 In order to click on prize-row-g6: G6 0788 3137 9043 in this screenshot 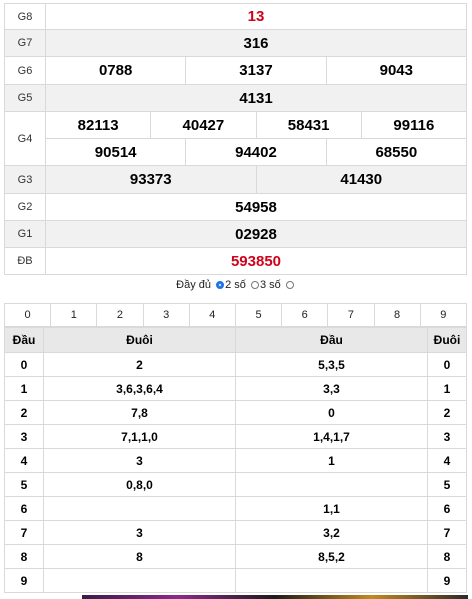, I will do `click(235, 70)`.